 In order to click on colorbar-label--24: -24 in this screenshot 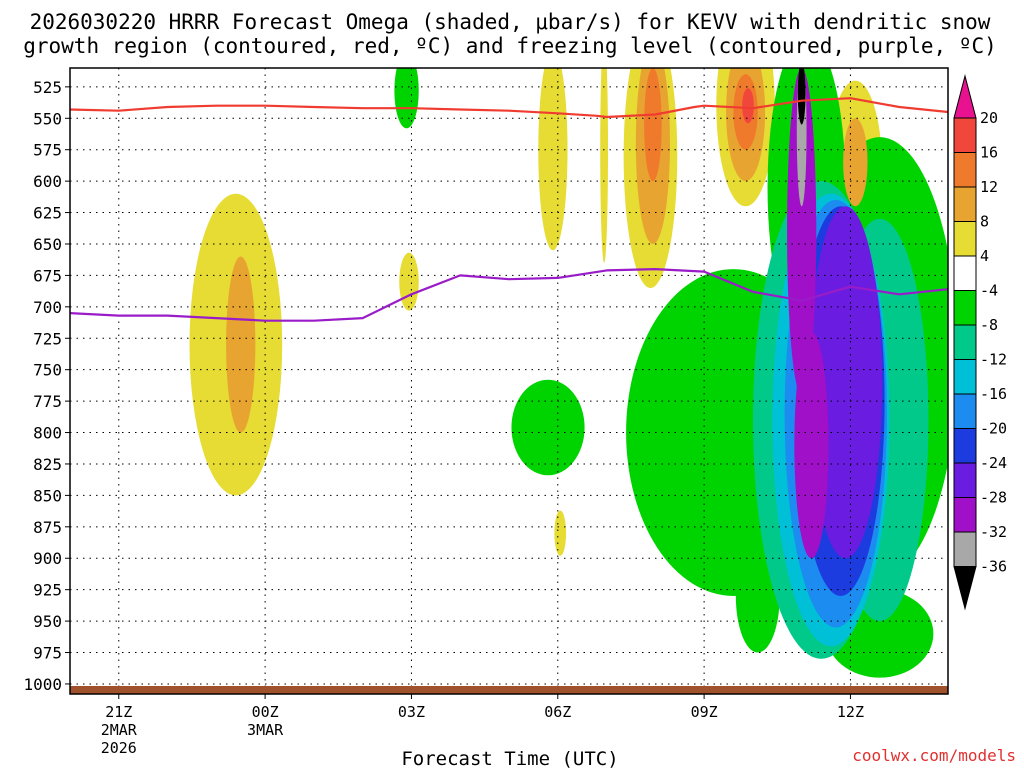, I will do `click(993, 463)`.